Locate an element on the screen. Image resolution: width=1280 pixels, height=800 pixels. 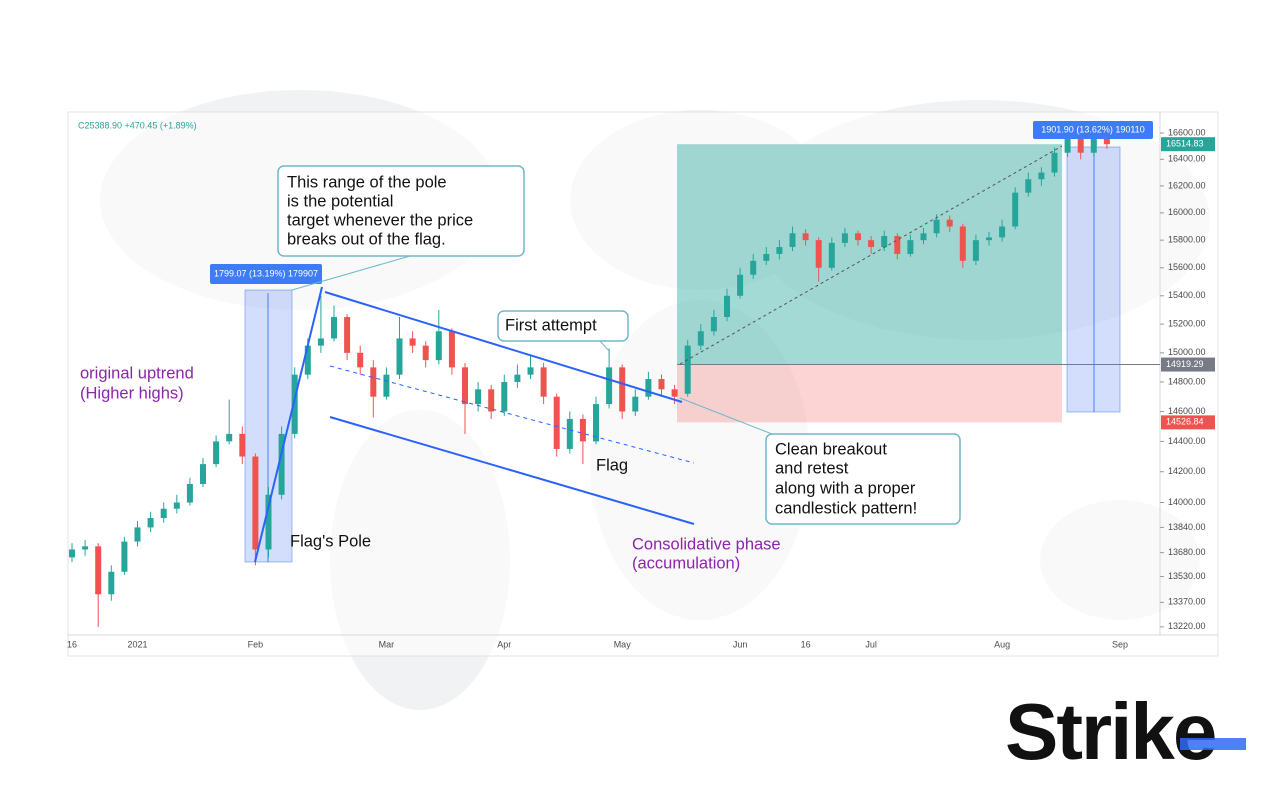
annotation: and retest is located at coordinates (812, 468).